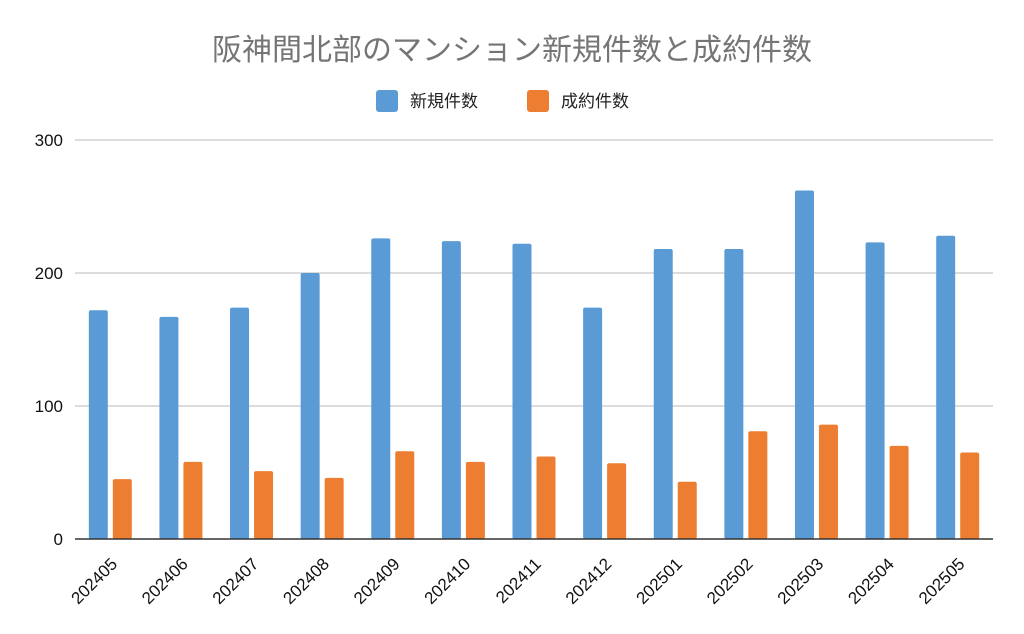  What do you see at coordinates (377, 581) in the screenshot?
I see `x-tick-label: 202409` at bounding box center [377, 581].